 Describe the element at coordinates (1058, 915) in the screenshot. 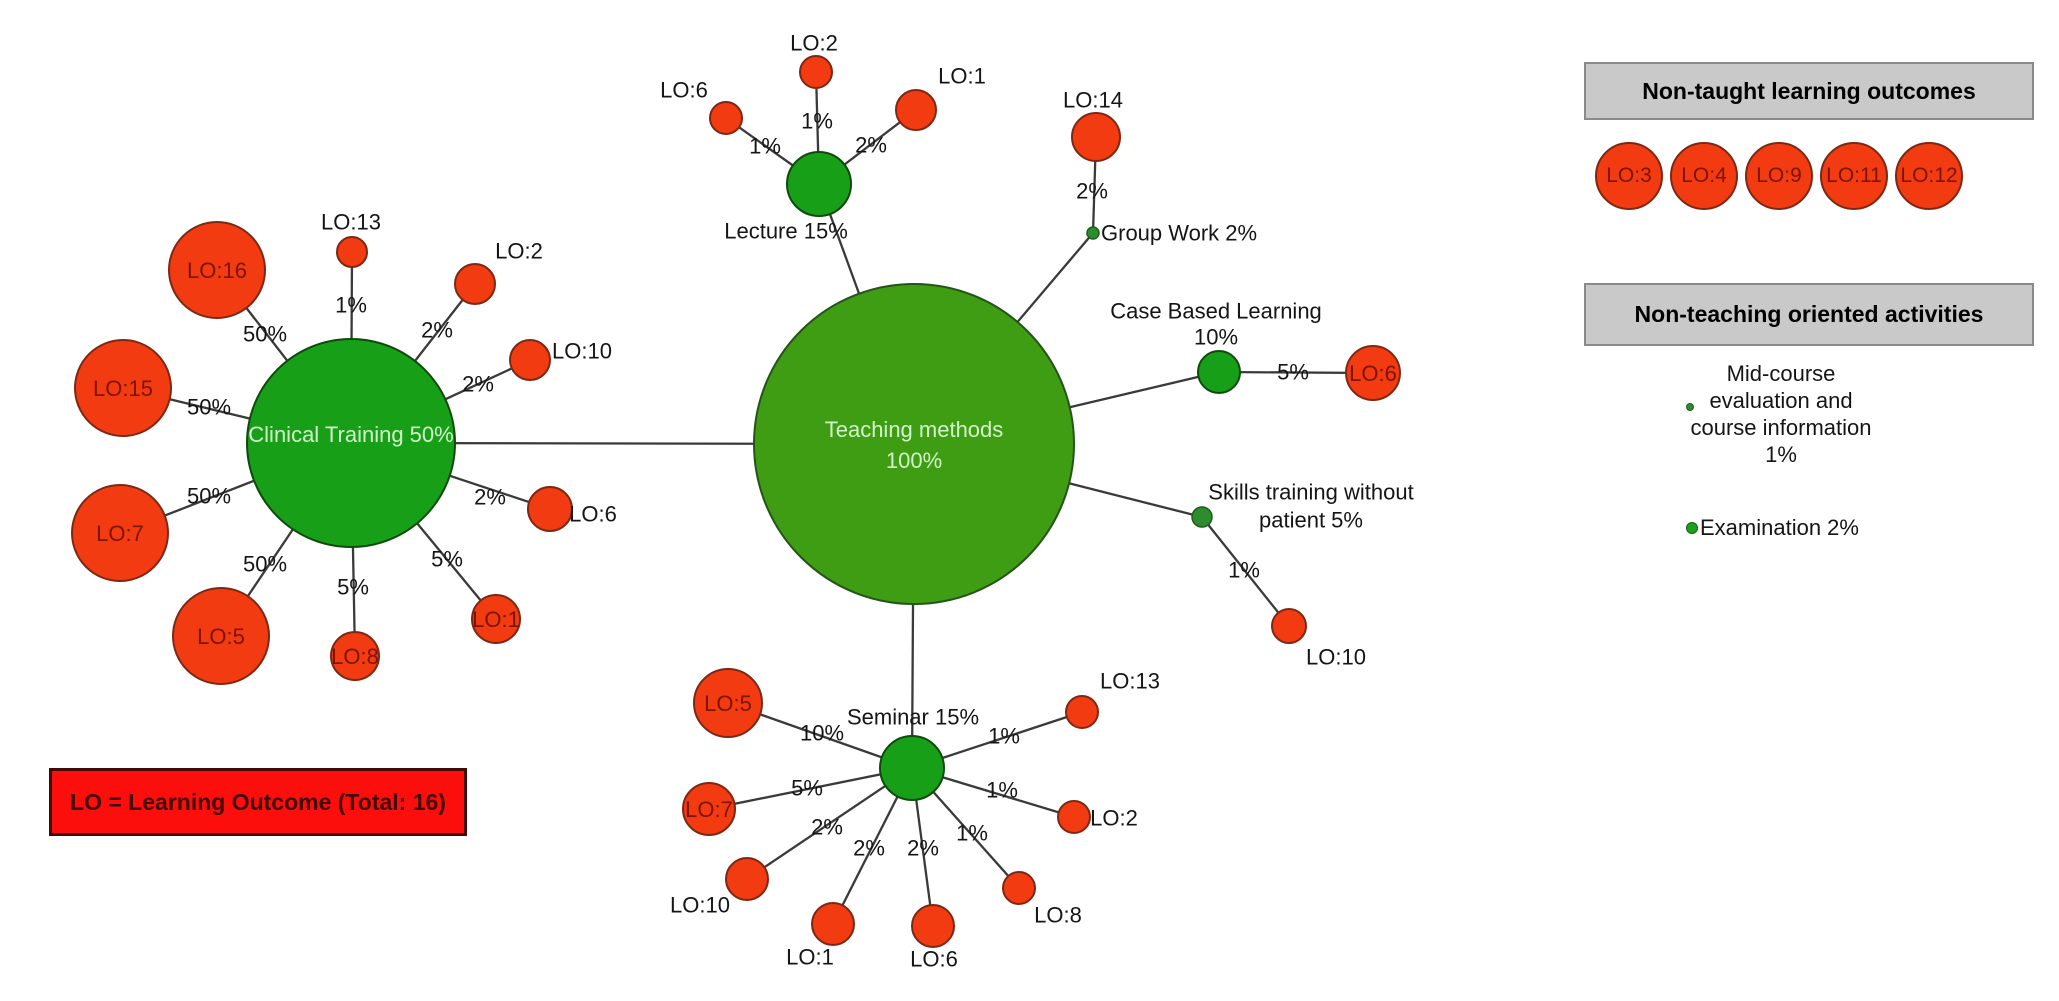

I see `label-sem-lo-8-name: LO:8` at that location.